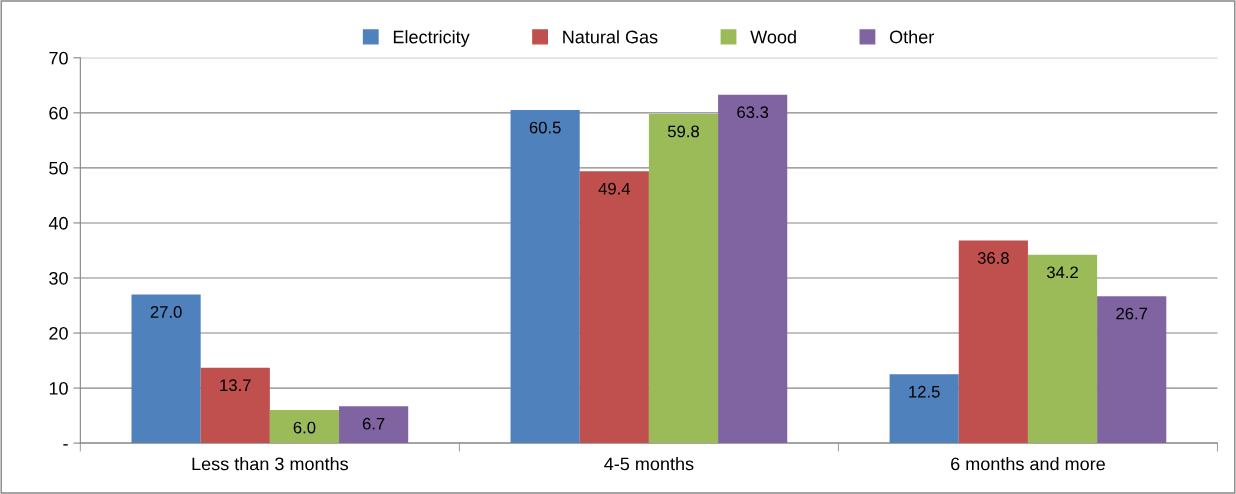  What do you see at coordinates (270, 464) in the screenshot?
I see `x-tick-label: Less than 3 months` at bounding box center [270, 464].